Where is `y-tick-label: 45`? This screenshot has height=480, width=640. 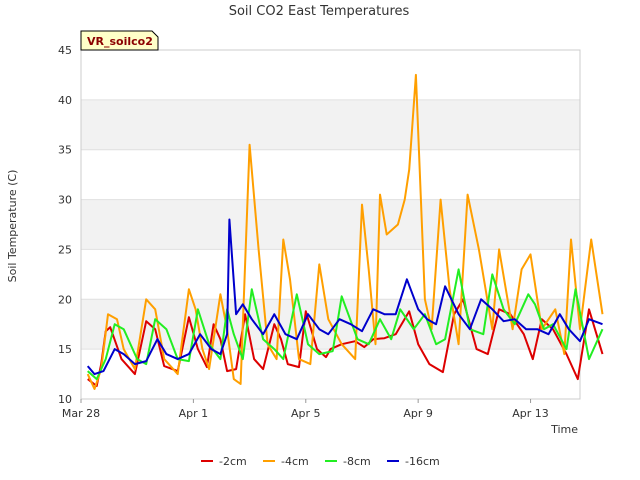
y-tick-label: 45 is located at coordinates (65, 50).